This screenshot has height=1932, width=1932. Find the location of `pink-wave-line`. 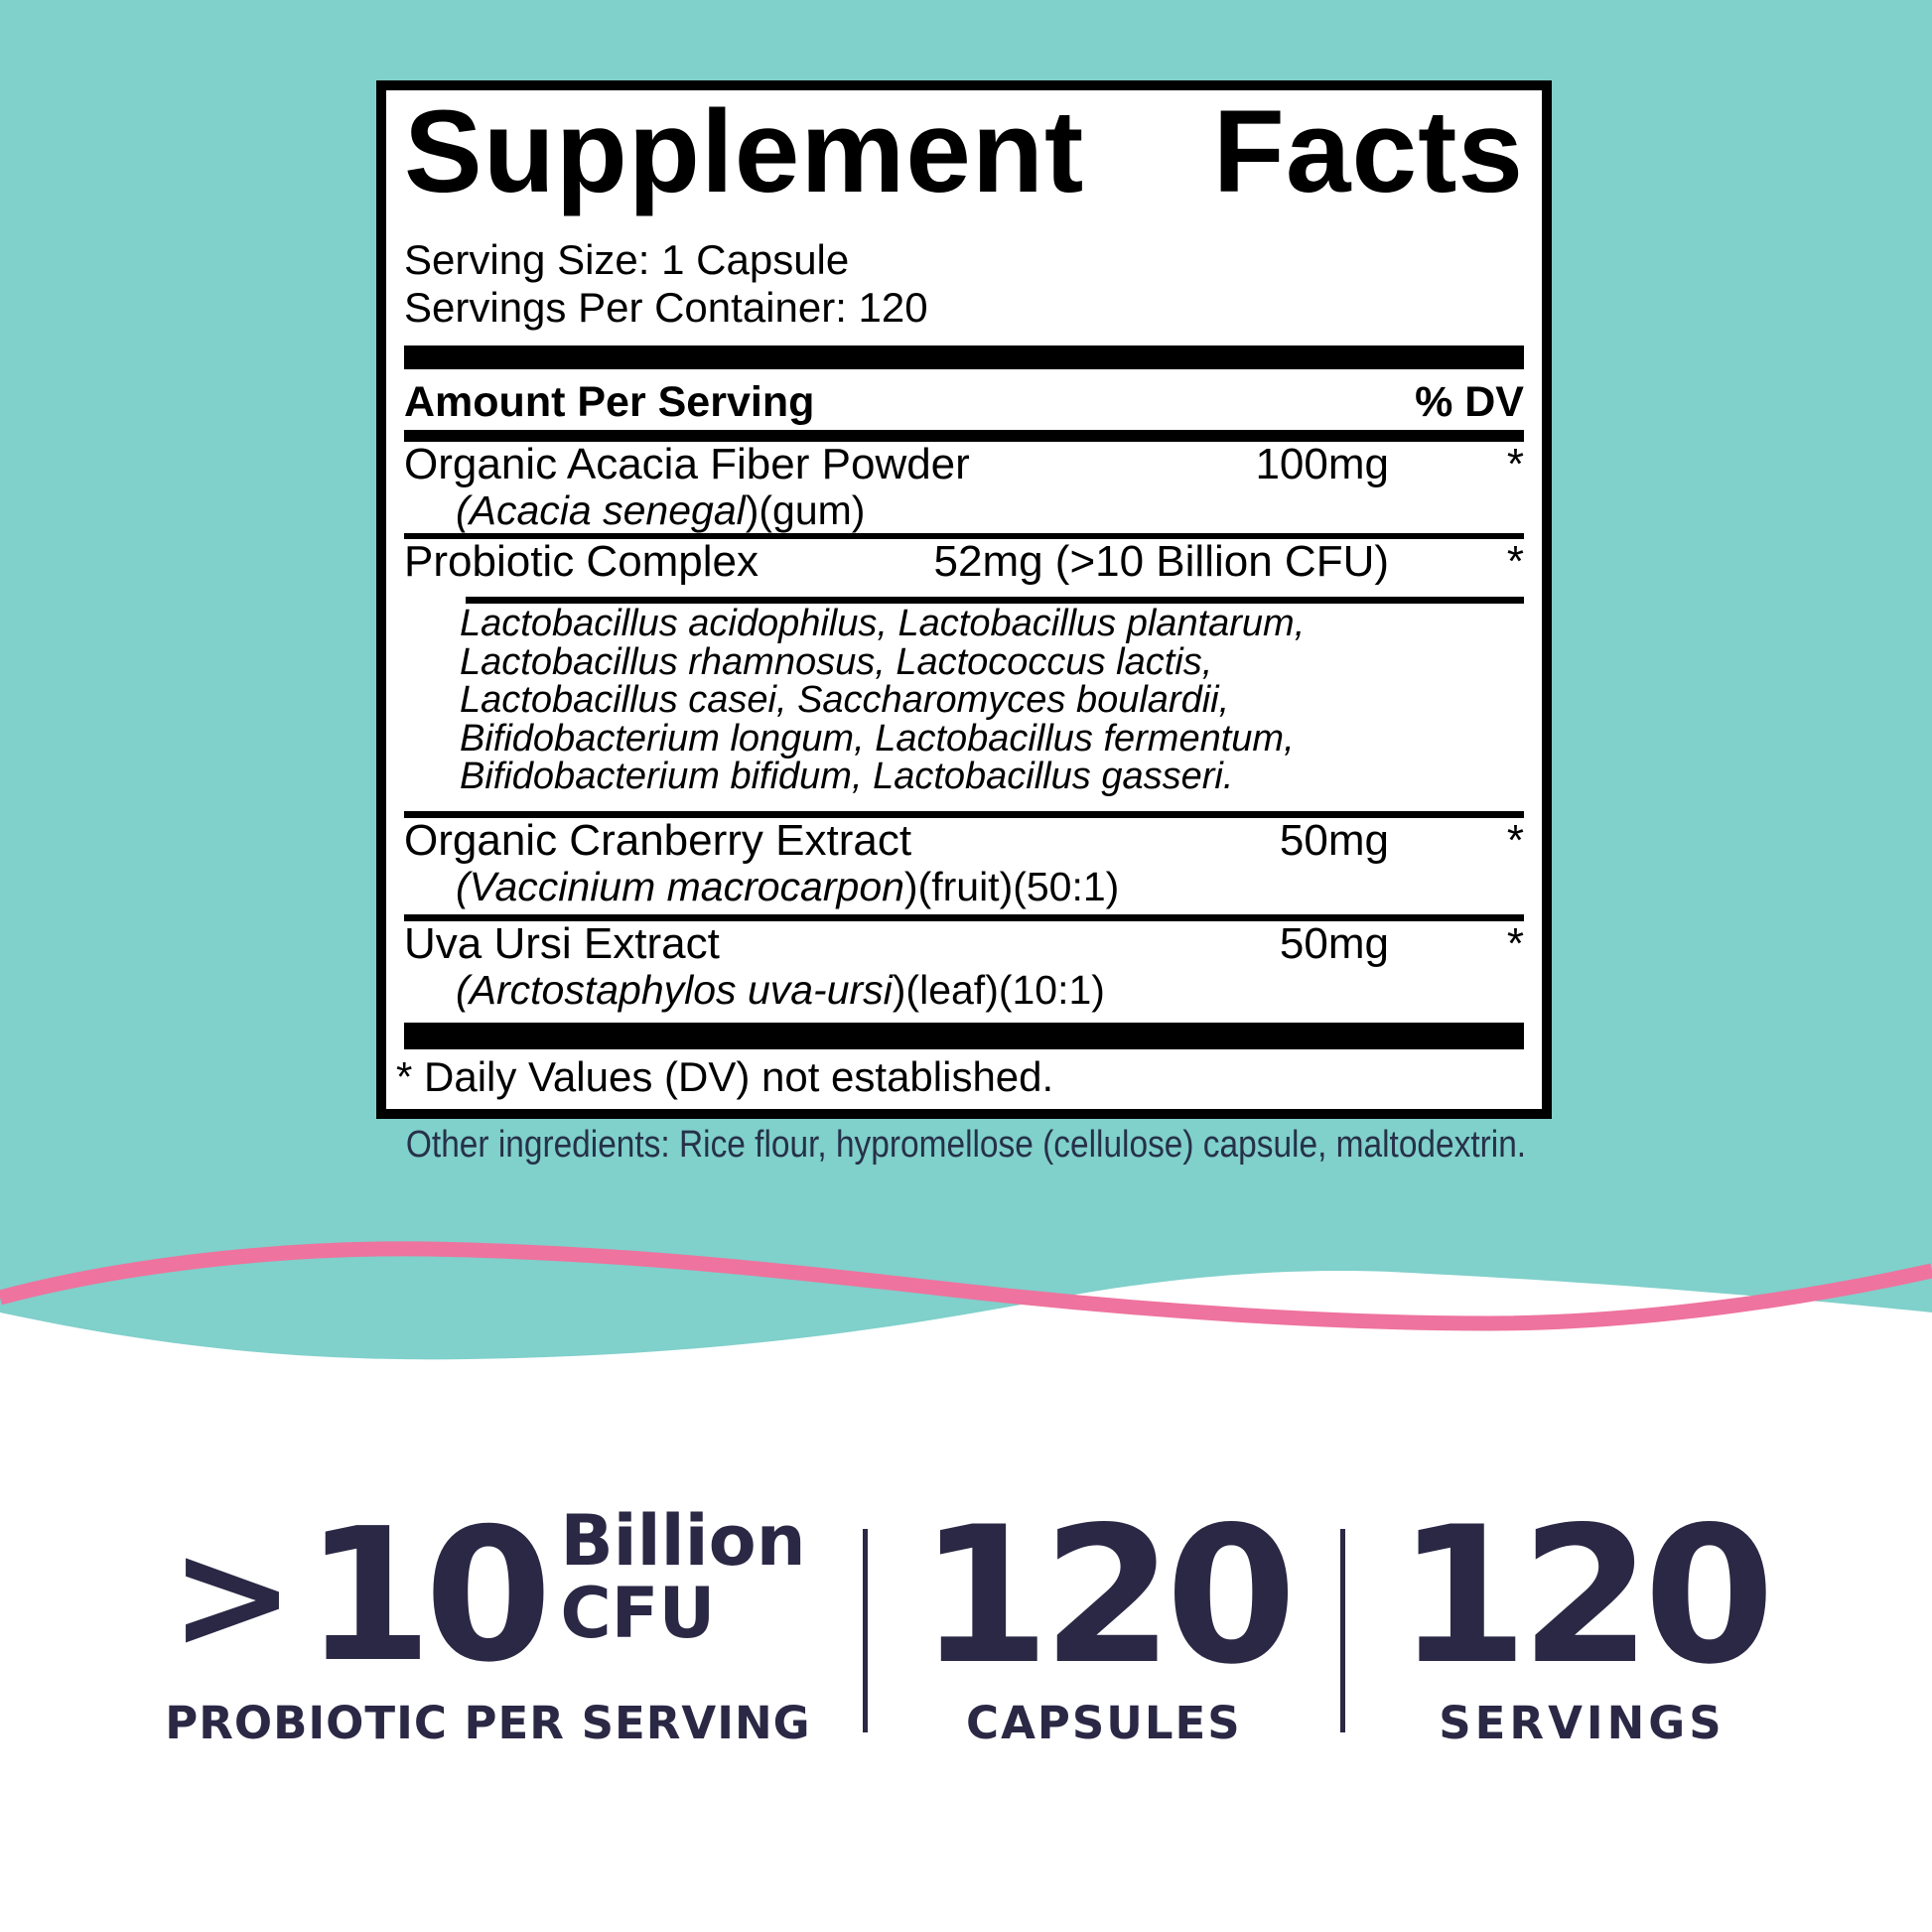

pink-wave-line is located at coordinates (966, 1286).